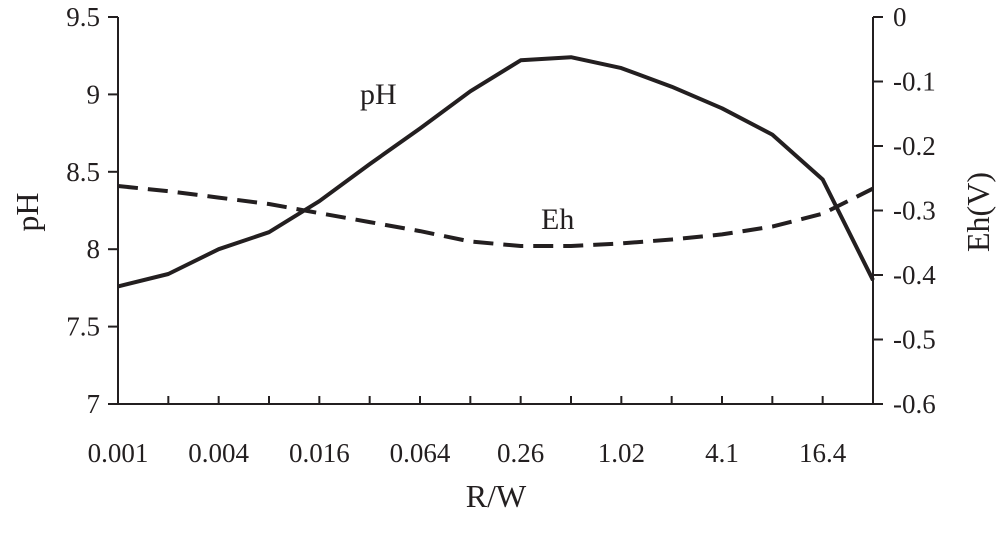 This screenshot has height=538, width=1005. Describe the element at coordinates (978, 212) in the screenshot. I see `right-axis-title: Eh(V)` at that location.